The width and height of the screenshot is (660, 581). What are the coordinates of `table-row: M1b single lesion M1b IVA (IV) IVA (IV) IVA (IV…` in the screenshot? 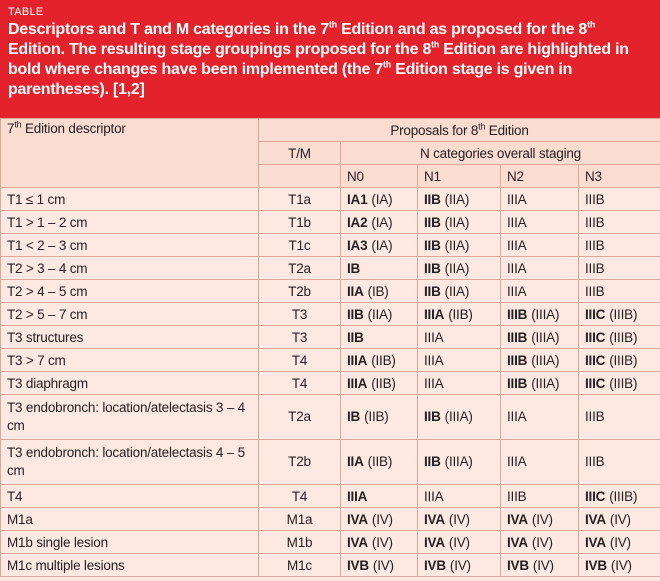 It's located at (330, 542).